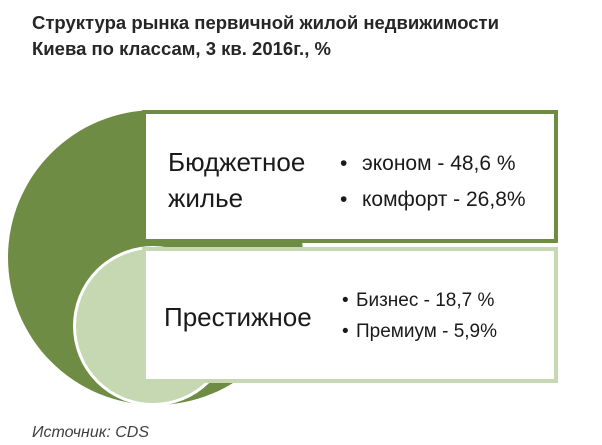 Image resolution: width=602 pixels, height=445 pixels. What do you see at coordinates (444, 199) in the screenshot?
I see `item-text: комфорт - 26,8%` at bounding box center [444, 199].